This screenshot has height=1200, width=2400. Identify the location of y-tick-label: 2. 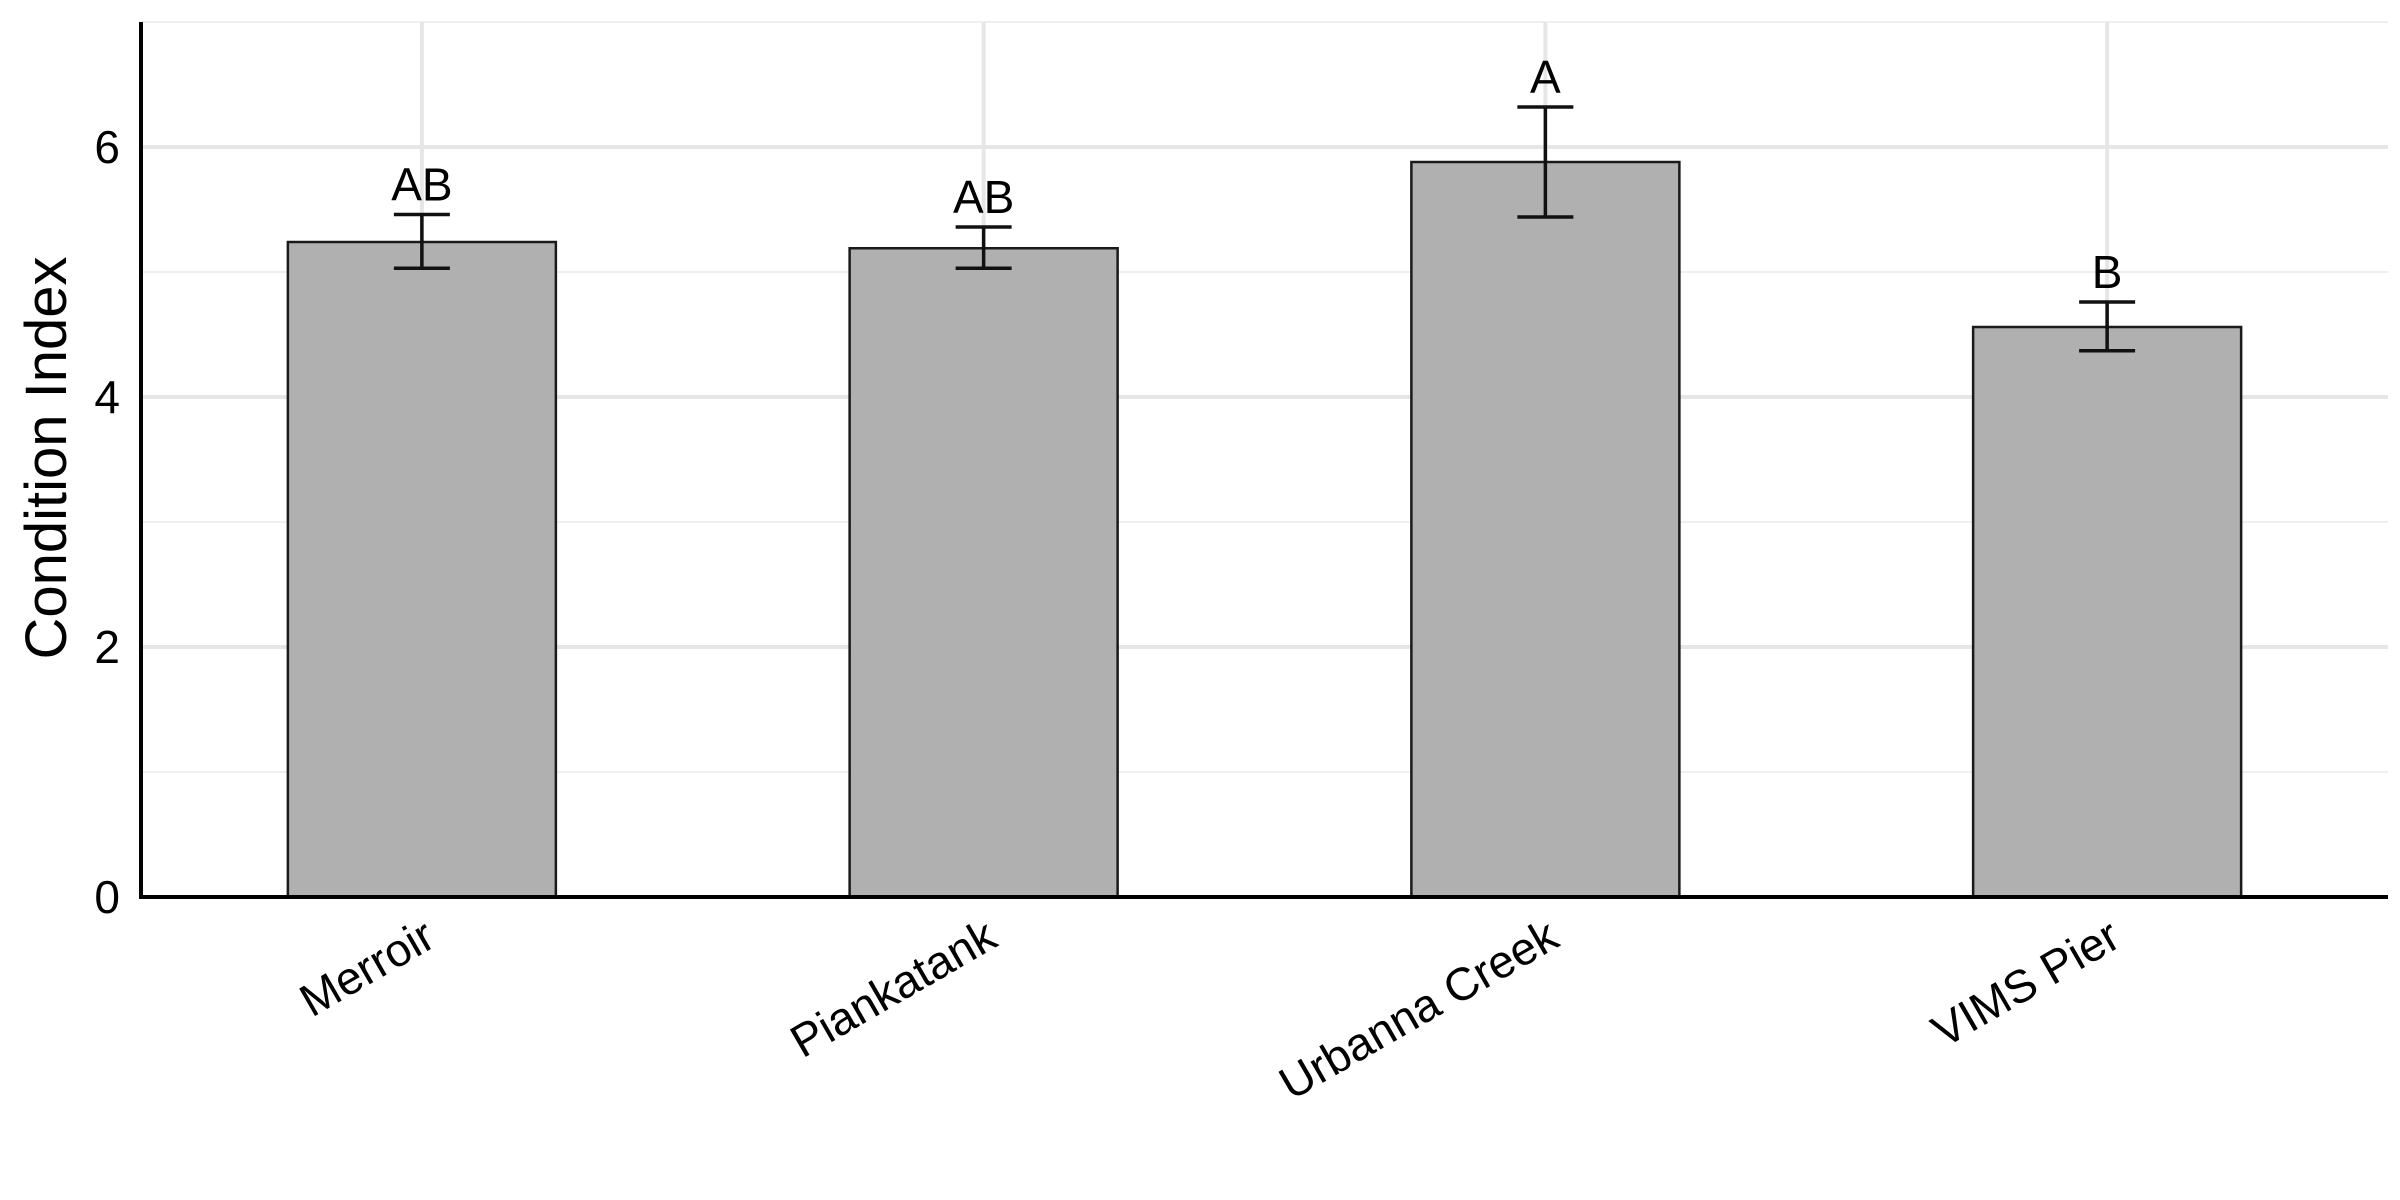
(107, 647).